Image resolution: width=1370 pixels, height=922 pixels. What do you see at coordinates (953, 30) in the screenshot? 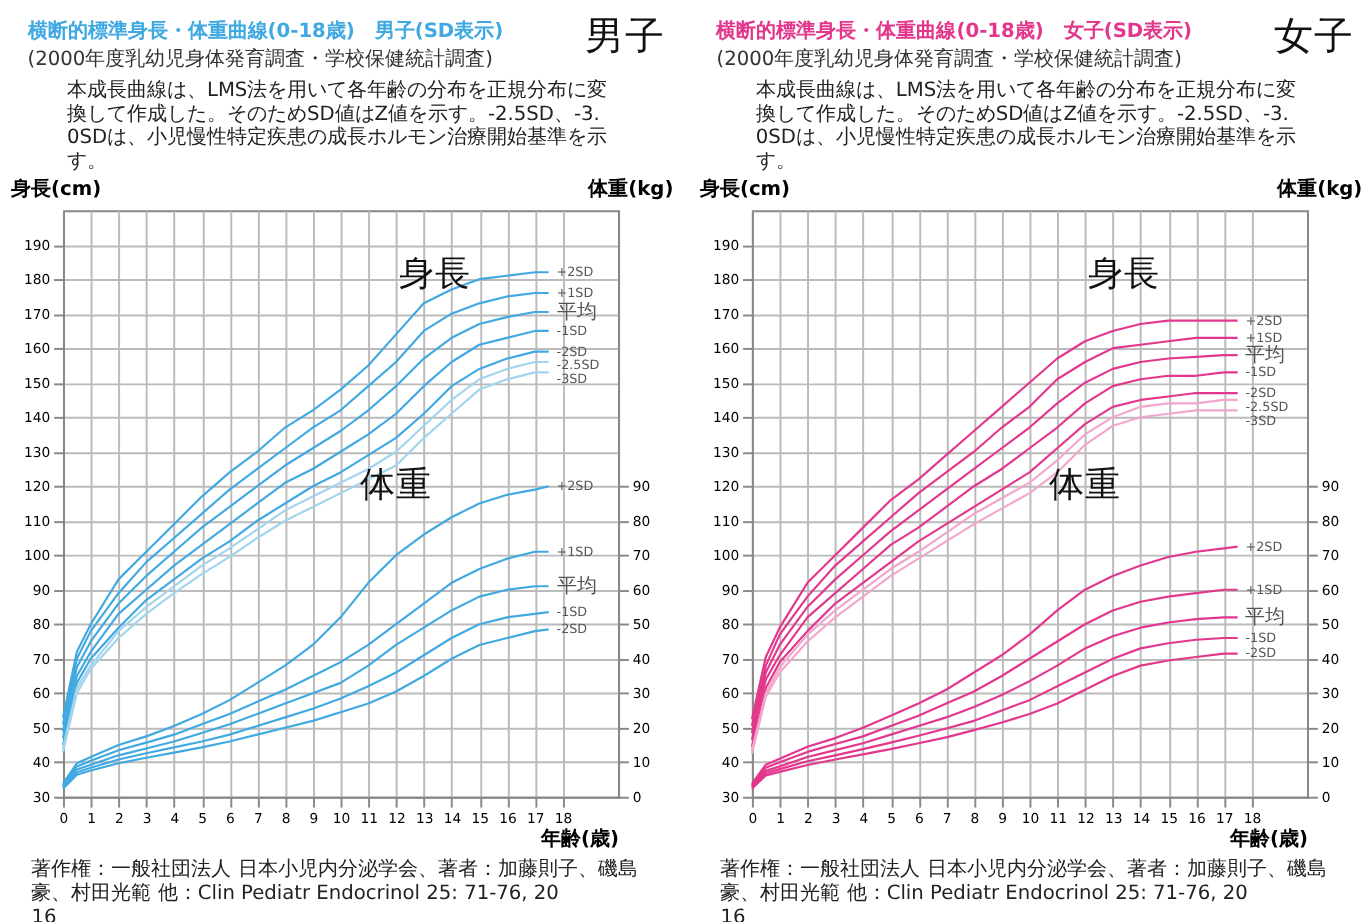
I see `chart-title: 横断的標準身長・体重曲線(0-18歳) 女子(SD表示)` at bounding box center [953, 30].